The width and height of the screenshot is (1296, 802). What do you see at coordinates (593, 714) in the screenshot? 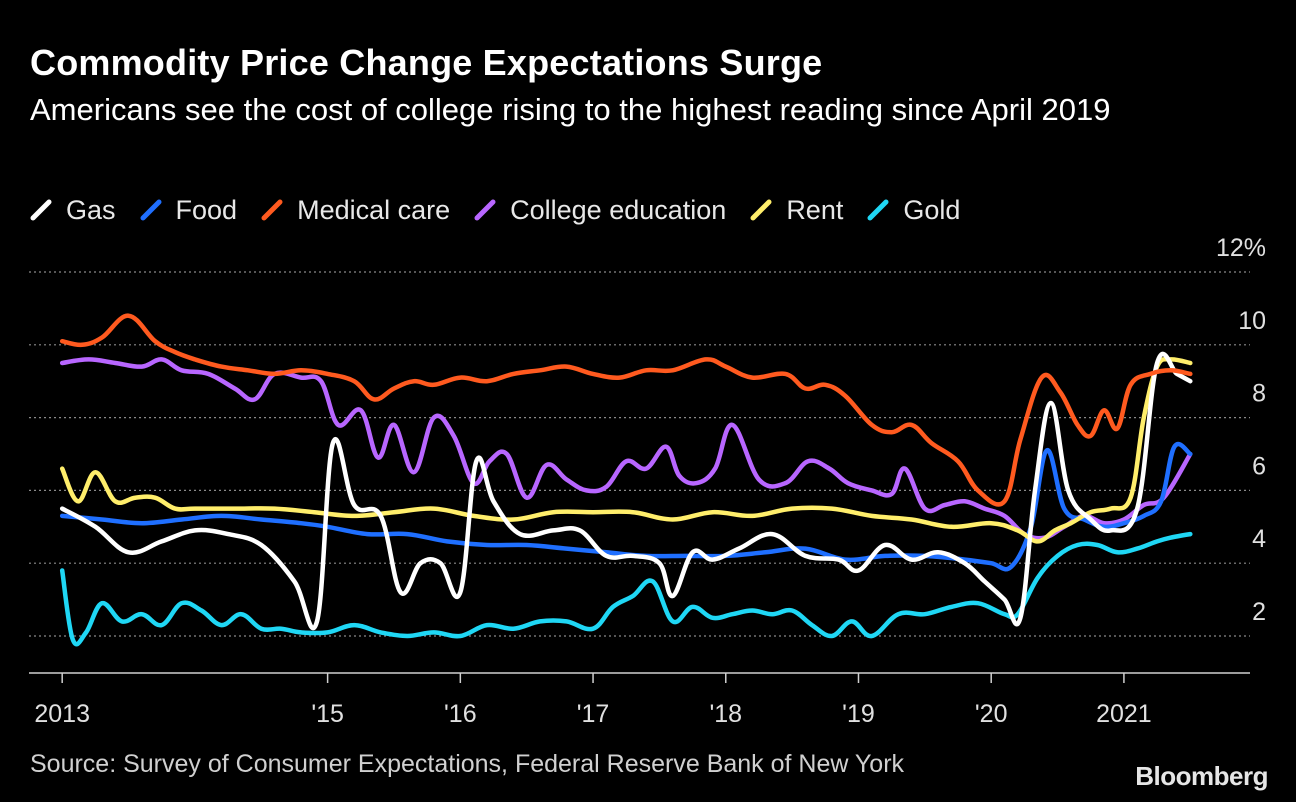
I see `x-tick-label: '17` at bounding box center [593, 714].